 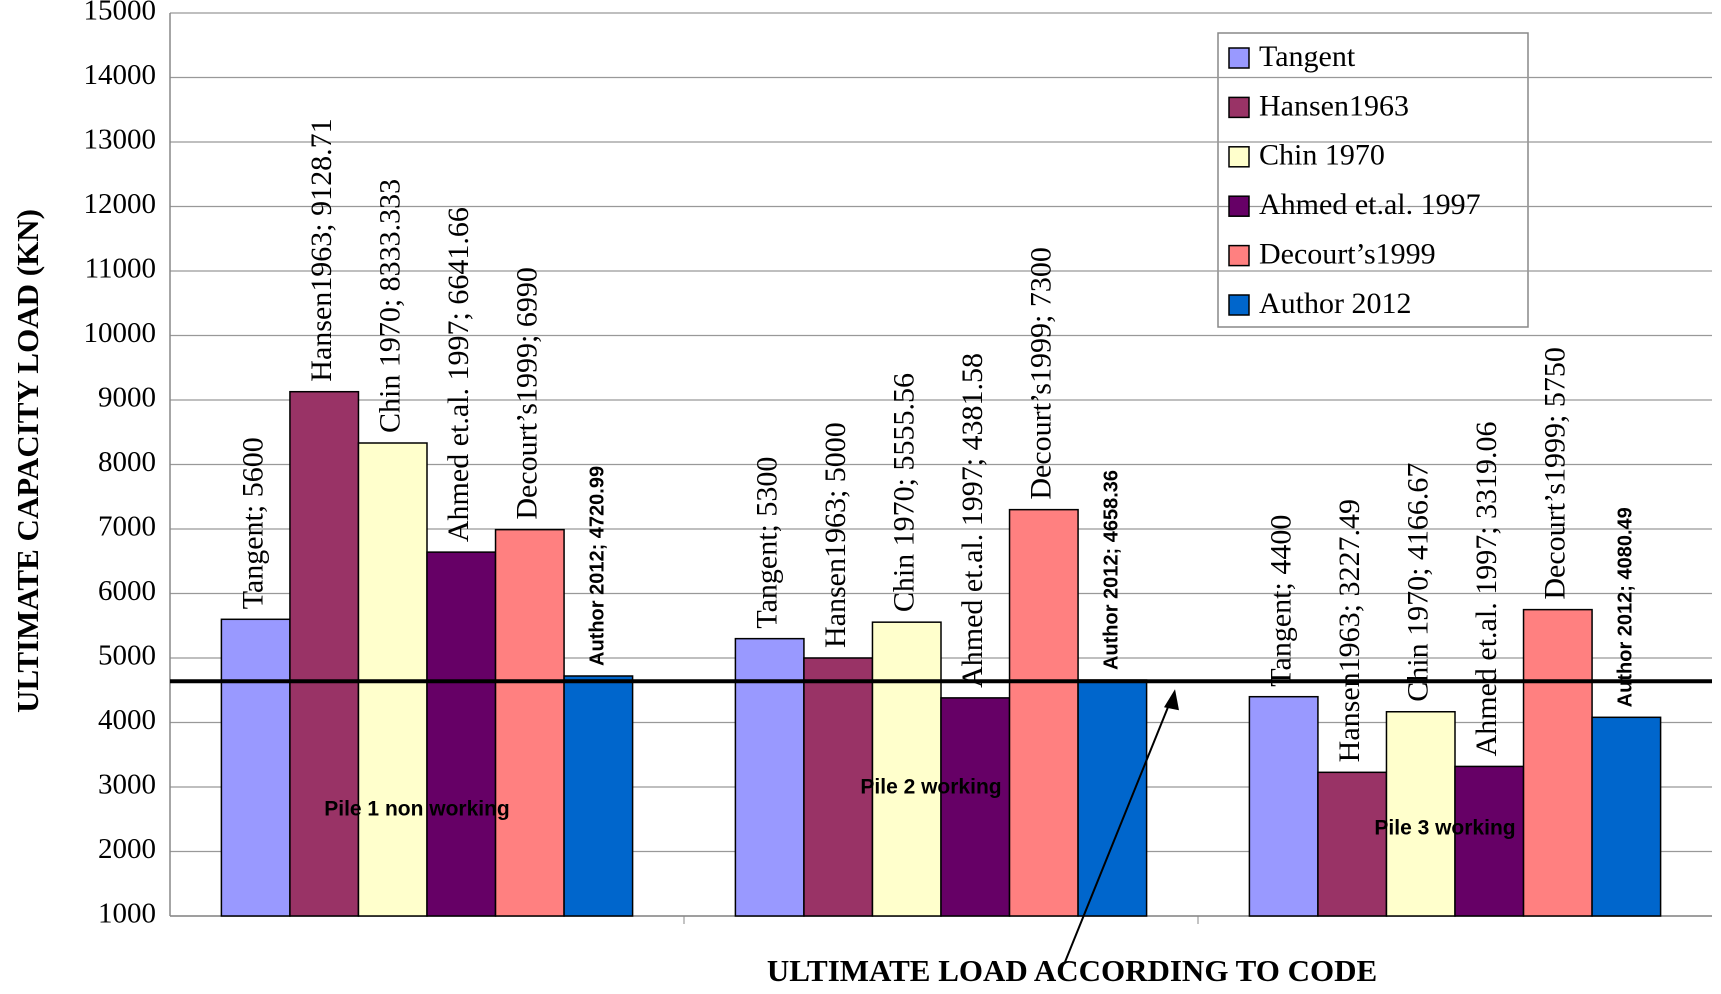 I want to click on data-label: Author 2012; 4720.99, so click(x=598, y=566).